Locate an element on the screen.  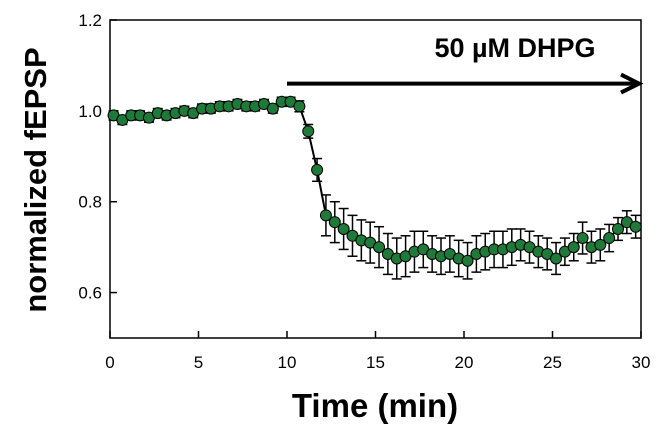
y-tick-group: 0.6 0.8 1.0 1.2 is located at coordinates (97, 157).